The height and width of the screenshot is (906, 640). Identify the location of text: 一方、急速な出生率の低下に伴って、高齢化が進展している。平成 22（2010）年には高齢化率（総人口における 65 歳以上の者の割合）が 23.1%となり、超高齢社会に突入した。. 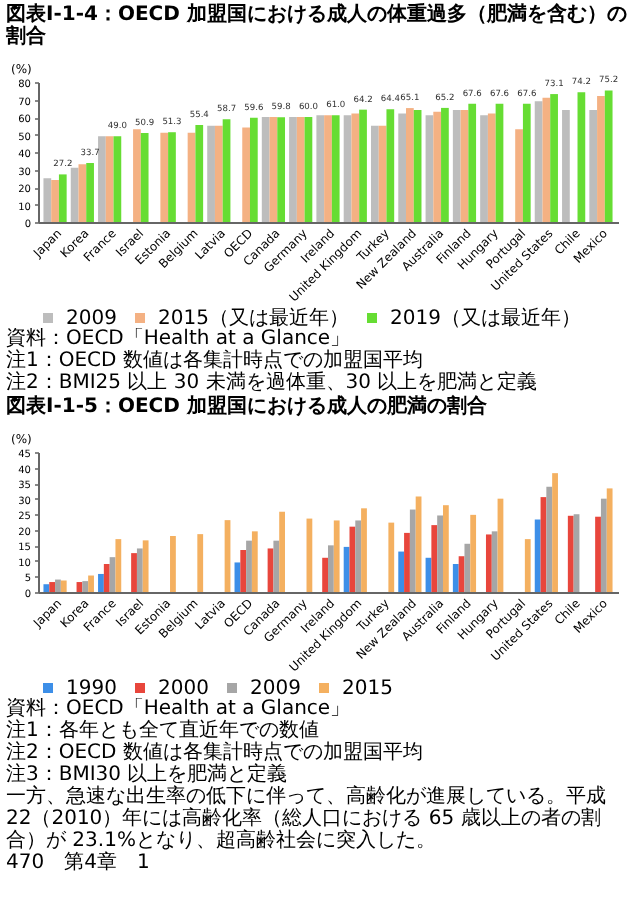
(307, 819).